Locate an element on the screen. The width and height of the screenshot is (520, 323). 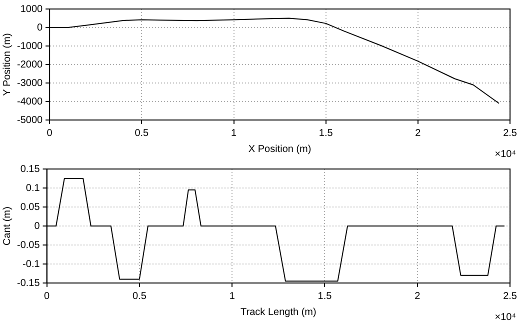
y-tick-label: 0.15 is located at coordinates (30, 169).